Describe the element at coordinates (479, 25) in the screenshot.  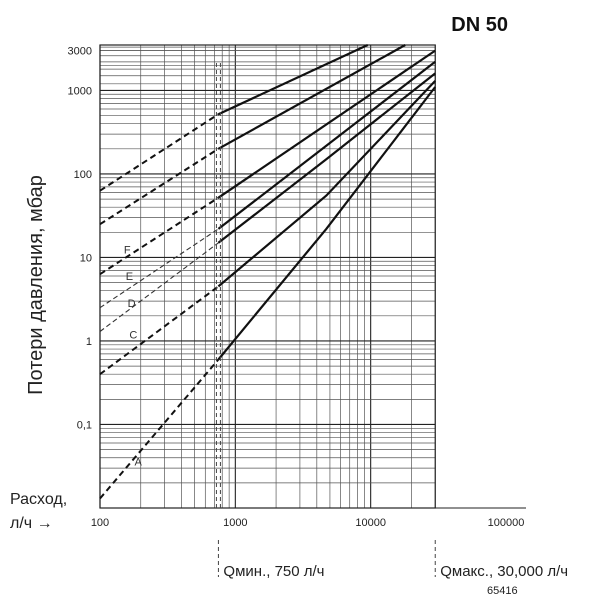
I see `chart-title: DN 50` at that location.